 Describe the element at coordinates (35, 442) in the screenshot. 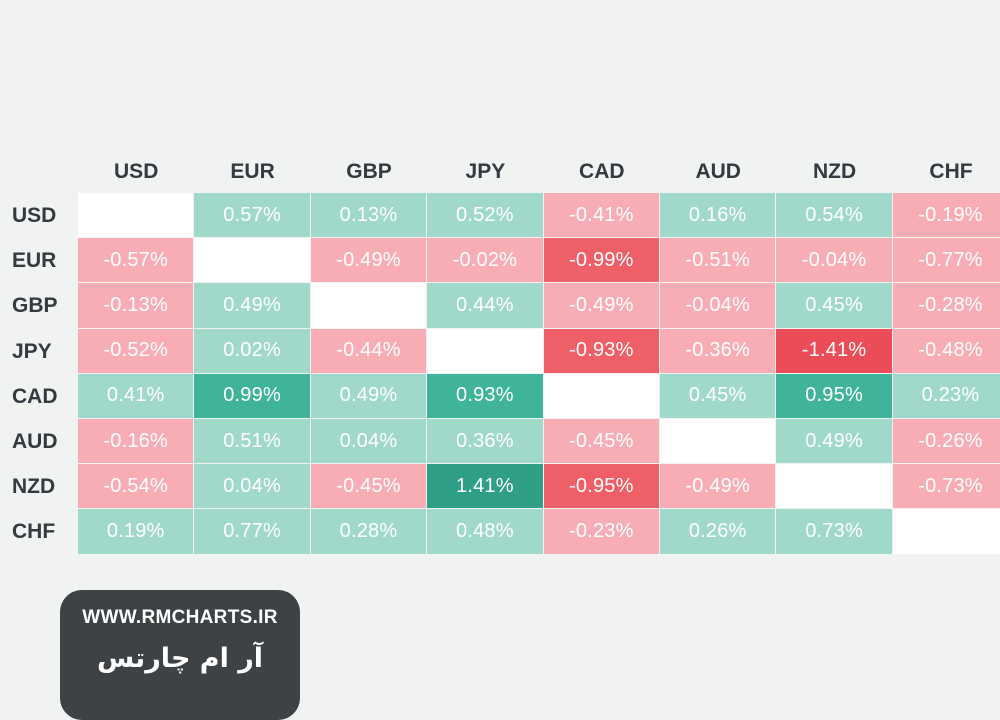

I see `row-header-aud: AUD` at that location.